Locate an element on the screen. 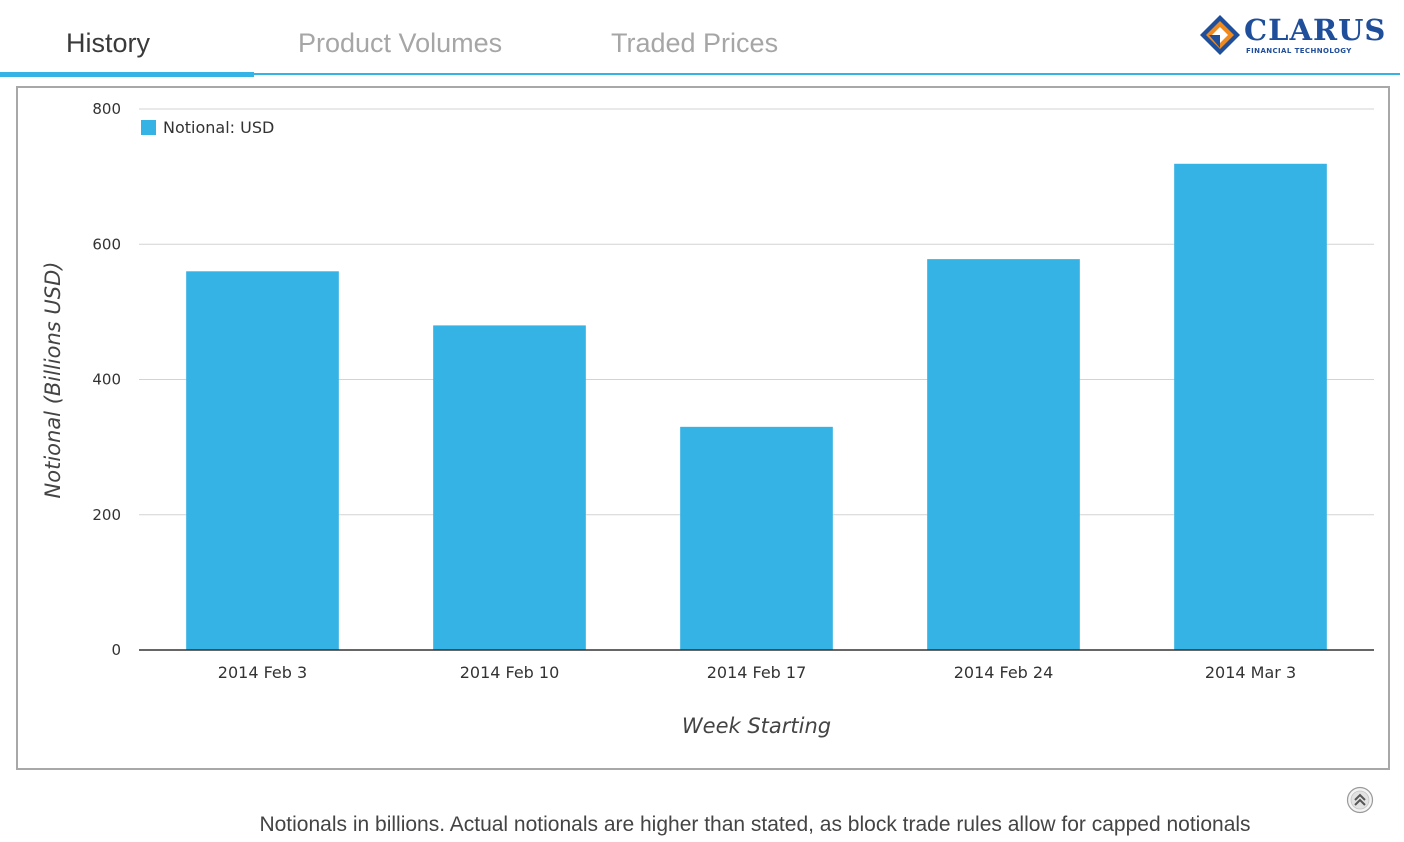  tab-underline is located at coordinates (700, 74).